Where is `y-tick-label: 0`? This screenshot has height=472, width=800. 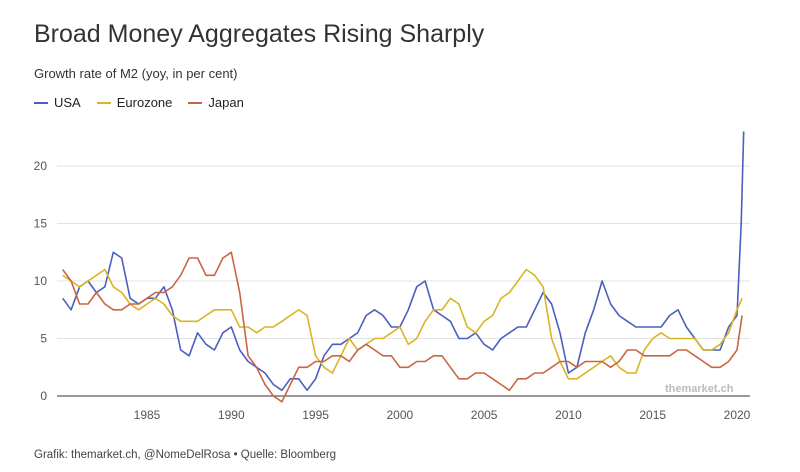
y-tick-label: 0 is located at coordinates (43, 396).